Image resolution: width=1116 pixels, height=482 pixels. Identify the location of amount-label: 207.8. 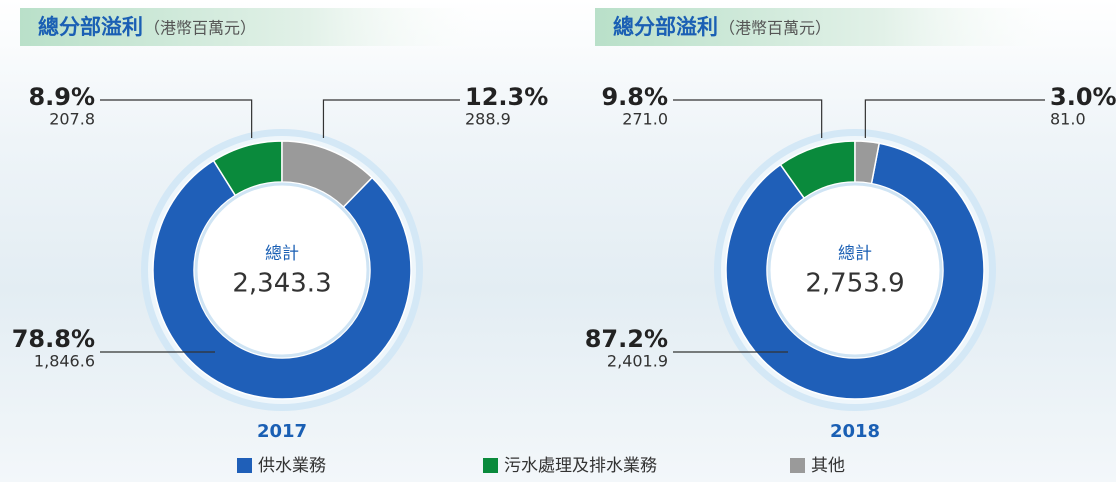
(72, 119).